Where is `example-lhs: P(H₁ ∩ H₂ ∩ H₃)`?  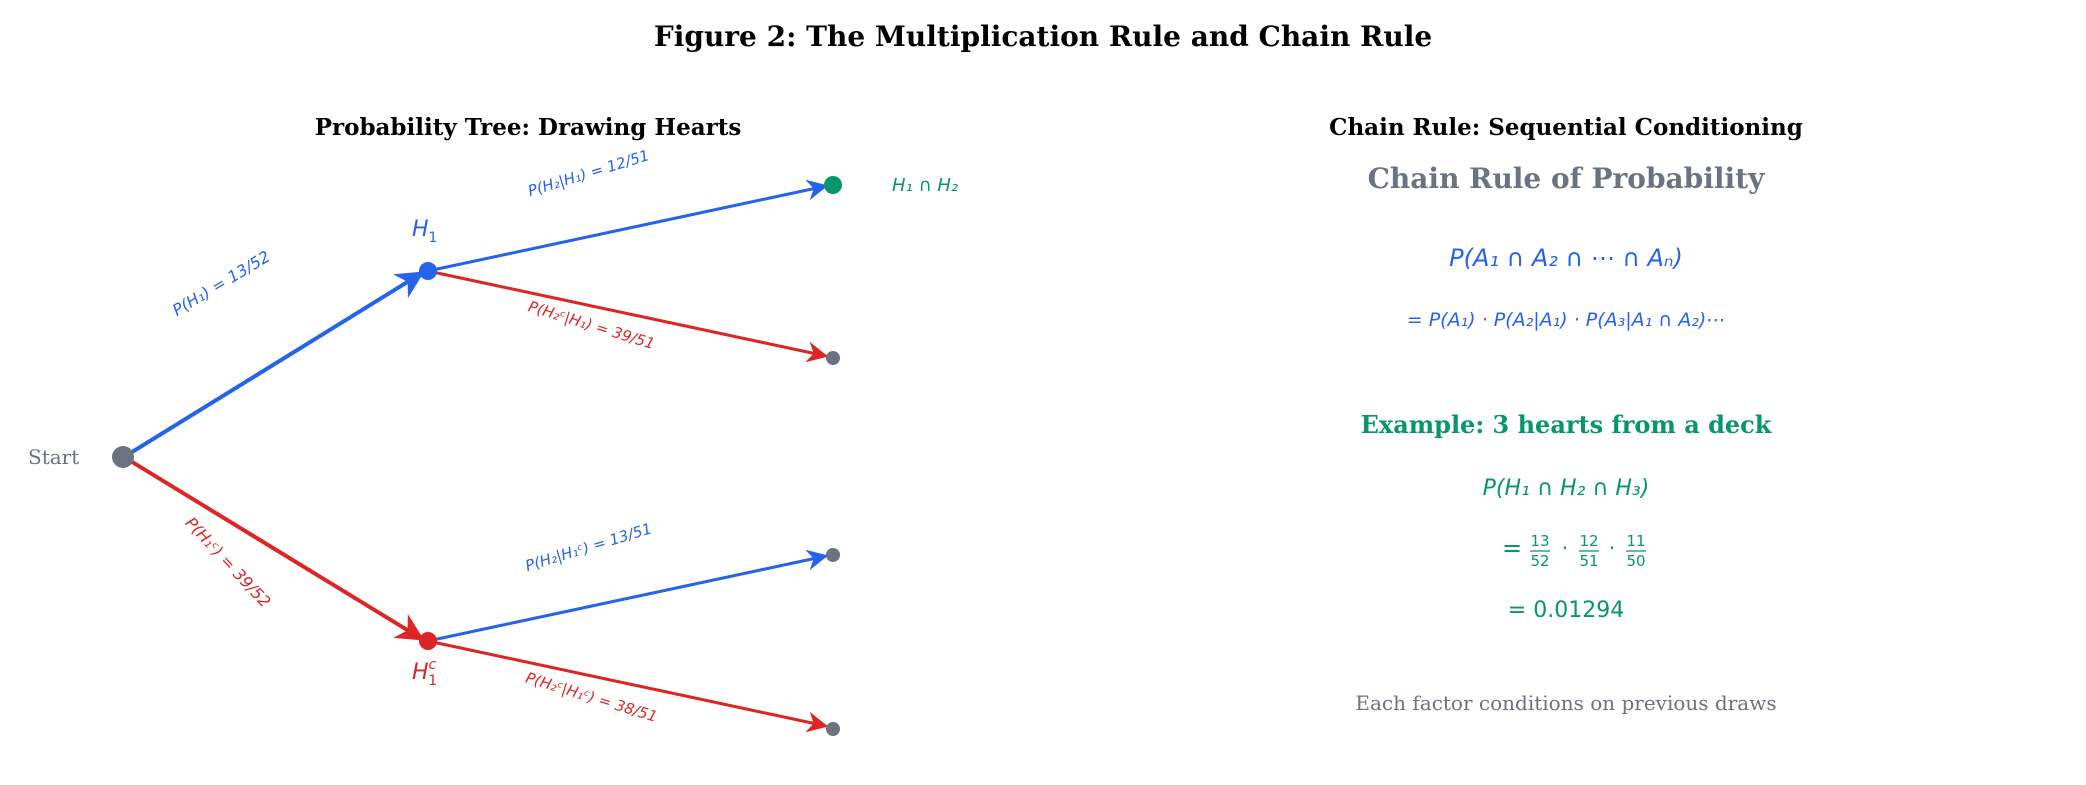 example-lhs: P(H₁ ∩ H₂ ∩ H₃) is located at coordinates (1566, 488).